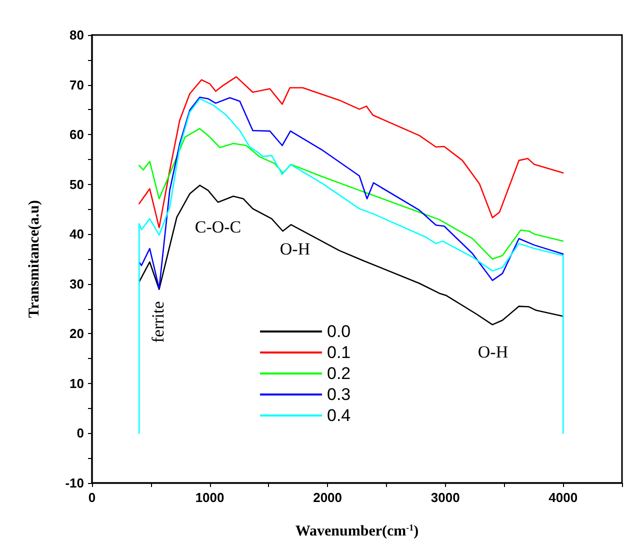 The width and height of the screenshot is (629, 554). What do you see at coordinates (77, 284) in the screenshot?
I see `y-tick-label: 30` at bounding box center [77, 284].